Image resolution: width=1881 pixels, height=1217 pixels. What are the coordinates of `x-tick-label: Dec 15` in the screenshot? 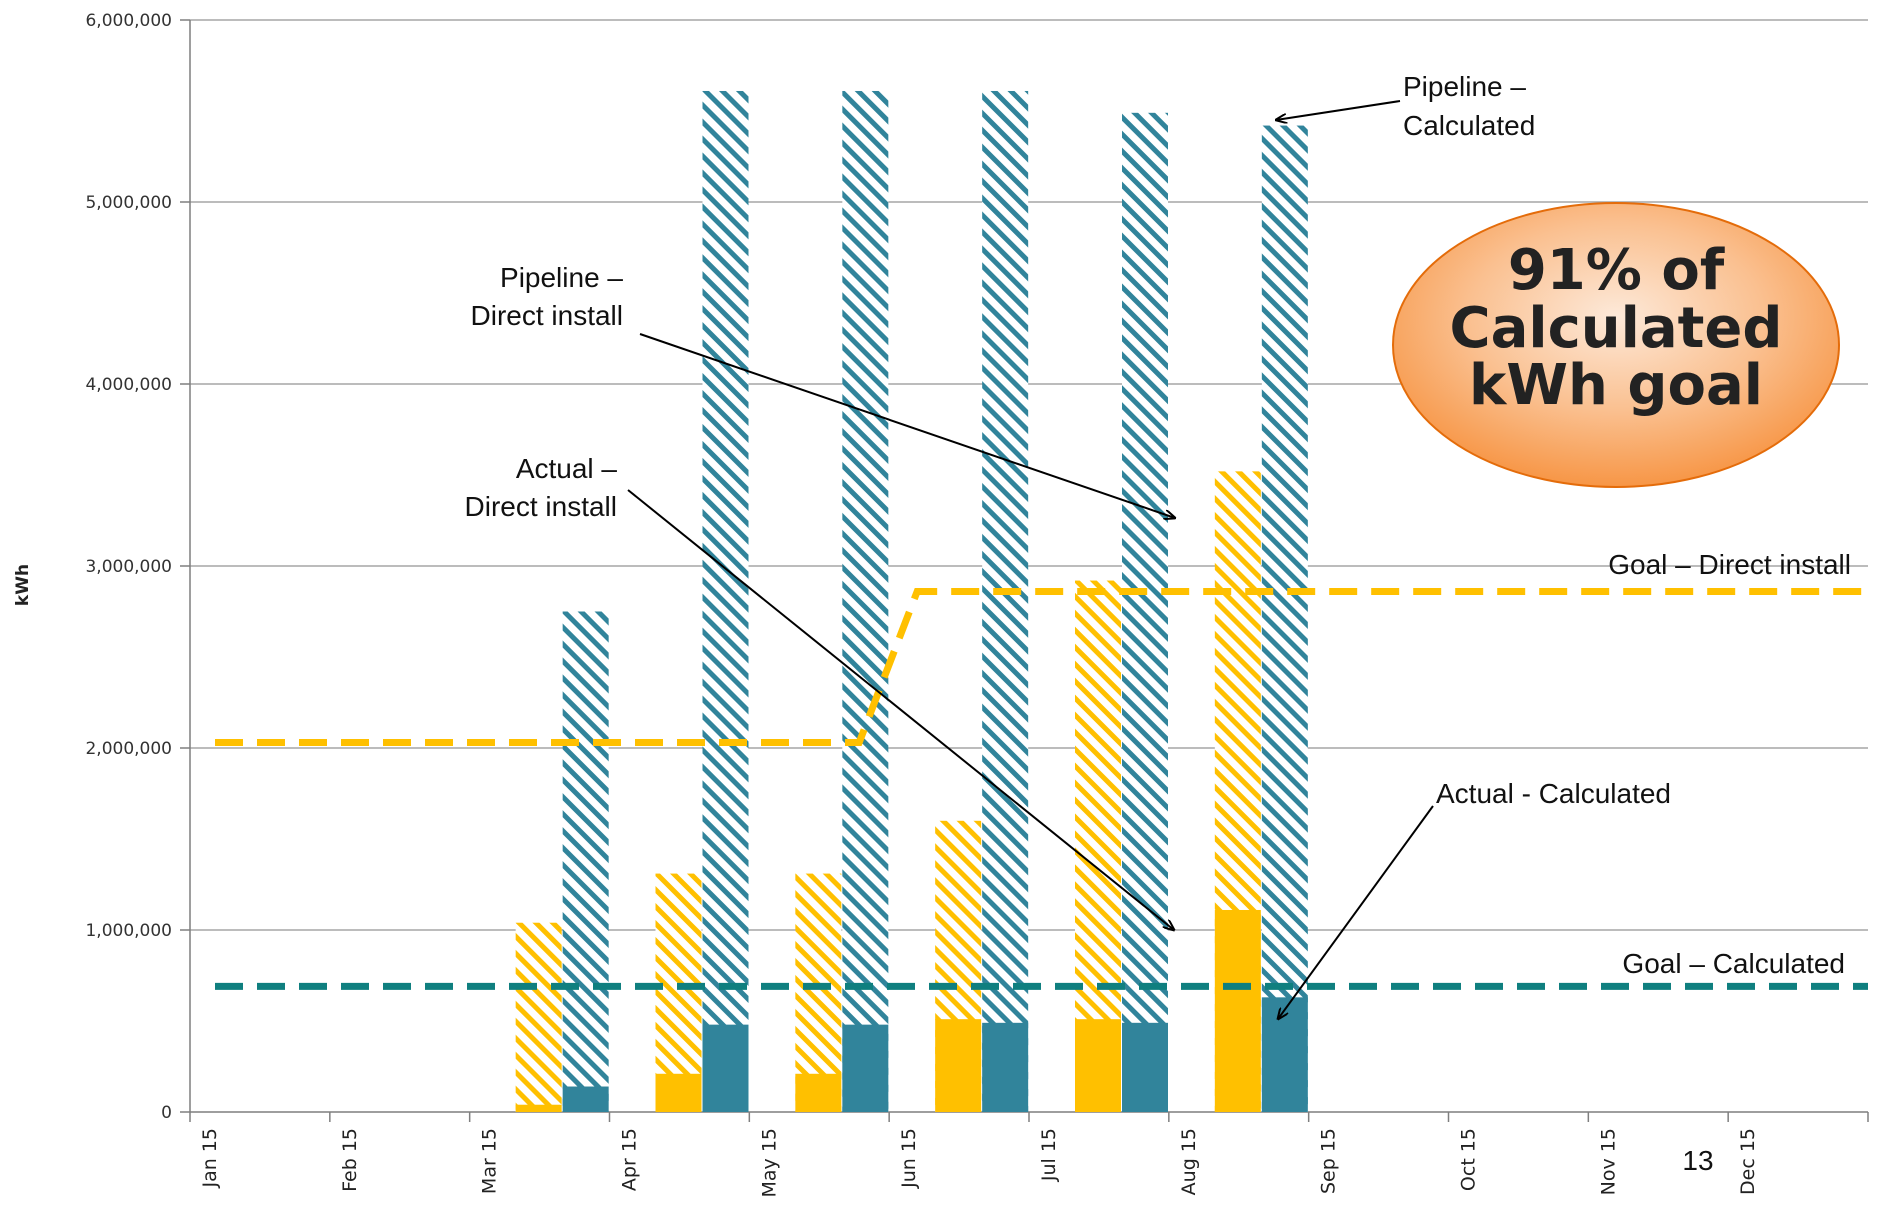 It's located at (1748, 1161).